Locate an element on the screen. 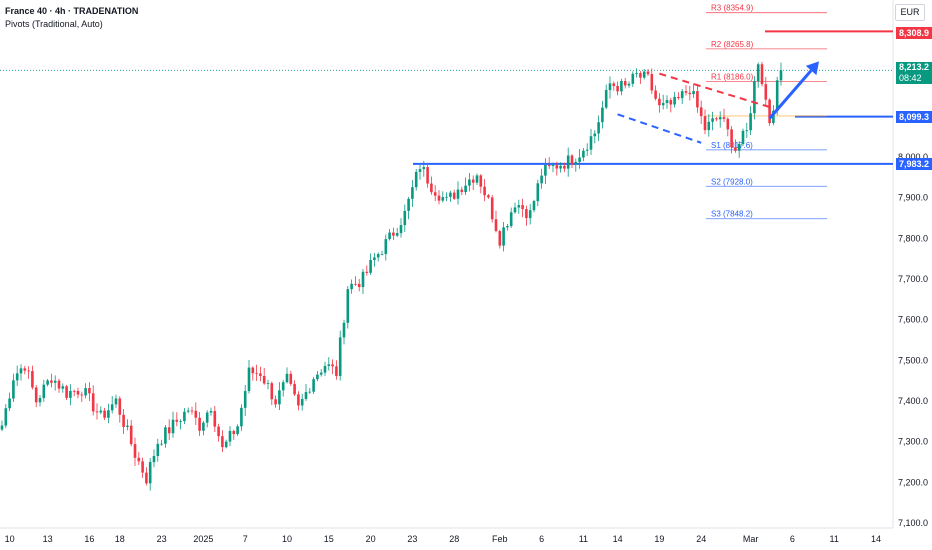  y-tick-label: 7,500.0 is located at coordinates (913, 360).